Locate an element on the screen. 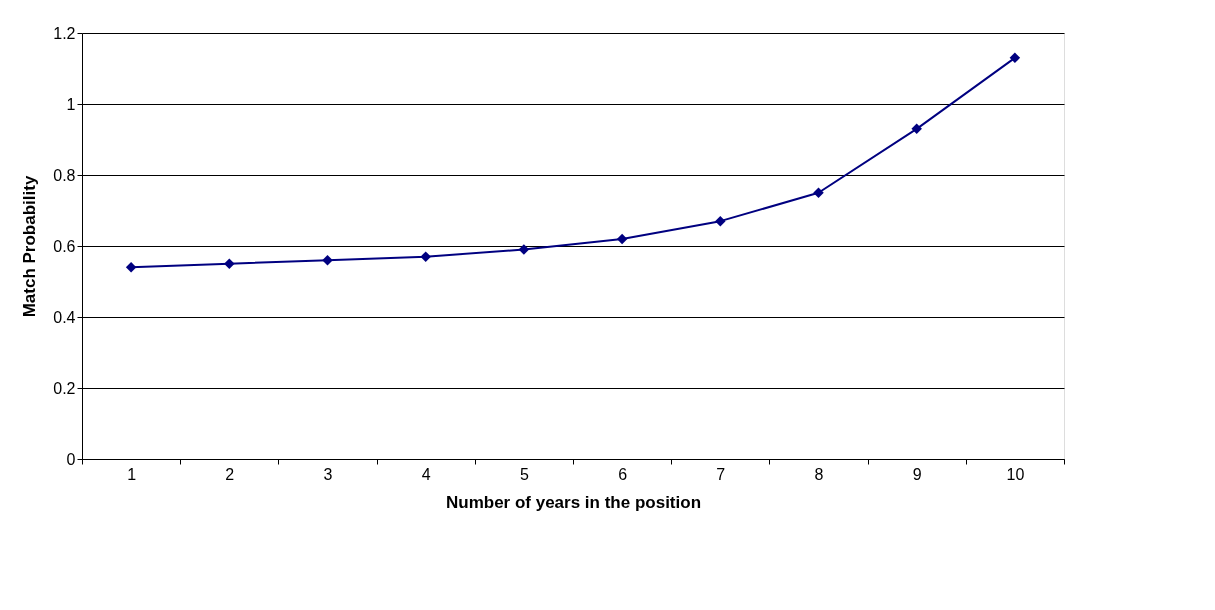 The width and height of the screenshot is (1215, 610). y-axis-title: Match Probability is located at coordinates (30, 246).